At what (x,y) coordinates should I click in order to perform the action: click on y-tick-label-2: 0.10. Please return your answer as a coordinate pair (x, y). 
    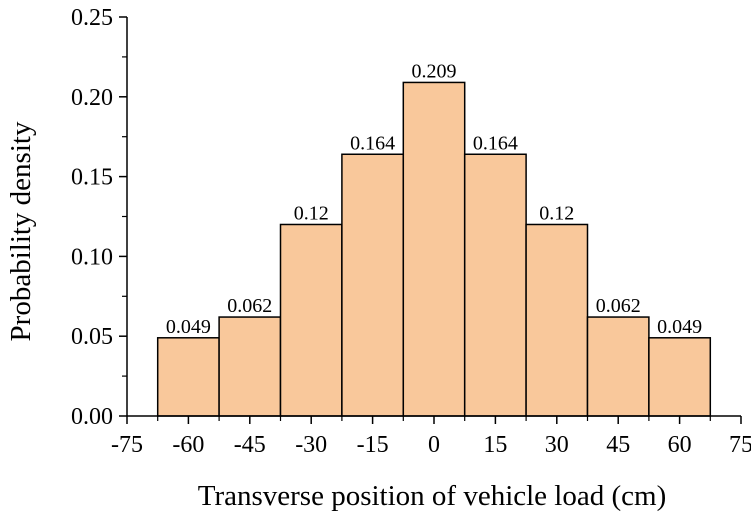
    Looking at the image, I should click on (92, 257).